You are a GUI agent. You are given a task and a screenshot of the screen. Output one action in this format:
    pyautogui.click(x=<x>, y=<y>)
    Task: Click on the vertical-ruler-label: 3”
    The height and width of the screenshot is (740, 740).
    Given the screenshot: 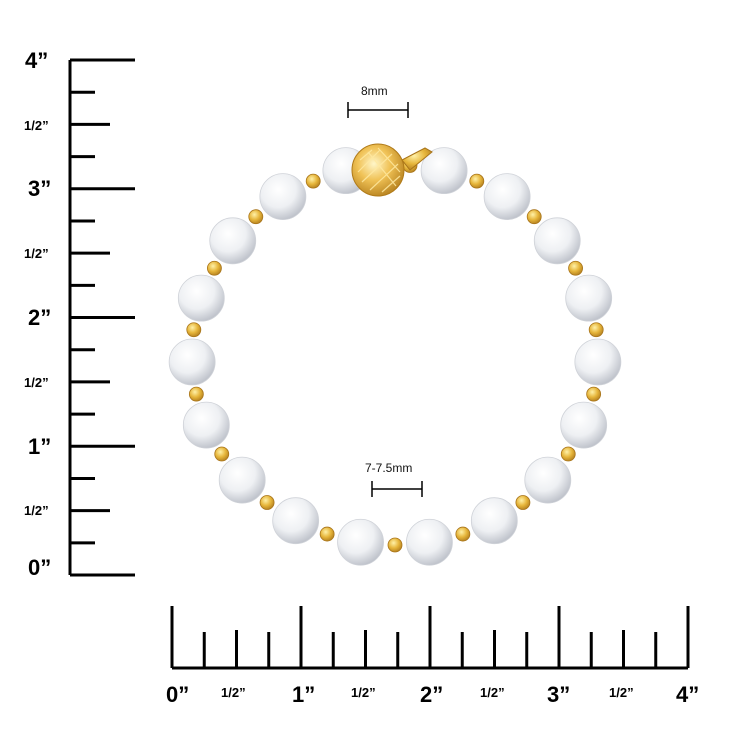 What is the action you would take?
    pyautogui.click(x=39, y=188)
    